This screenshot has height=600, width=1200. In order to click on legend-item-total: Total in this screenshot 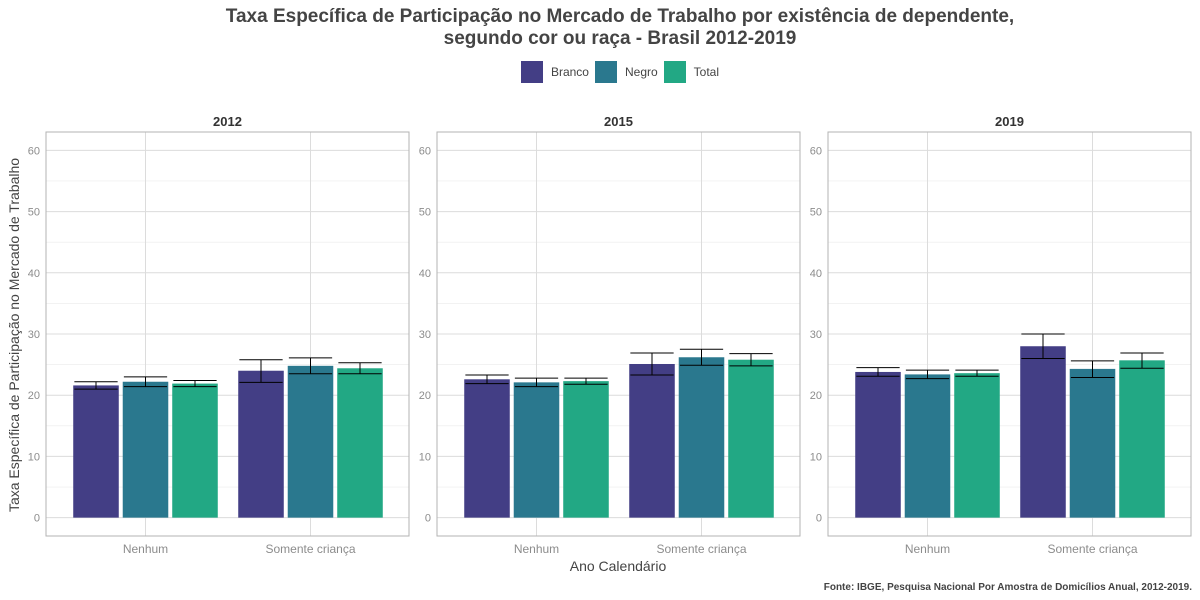, I will do `click(691, 72)`.